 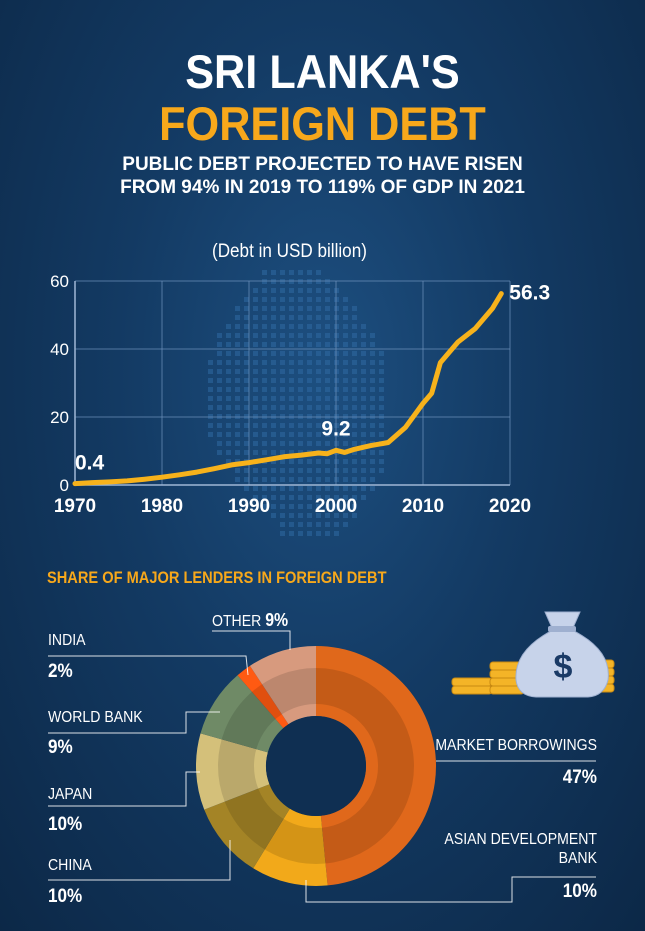 What do you see at coordinates (290, 847) in the screenshot?
I see `donut-slice` at bounding box center [290, 847].